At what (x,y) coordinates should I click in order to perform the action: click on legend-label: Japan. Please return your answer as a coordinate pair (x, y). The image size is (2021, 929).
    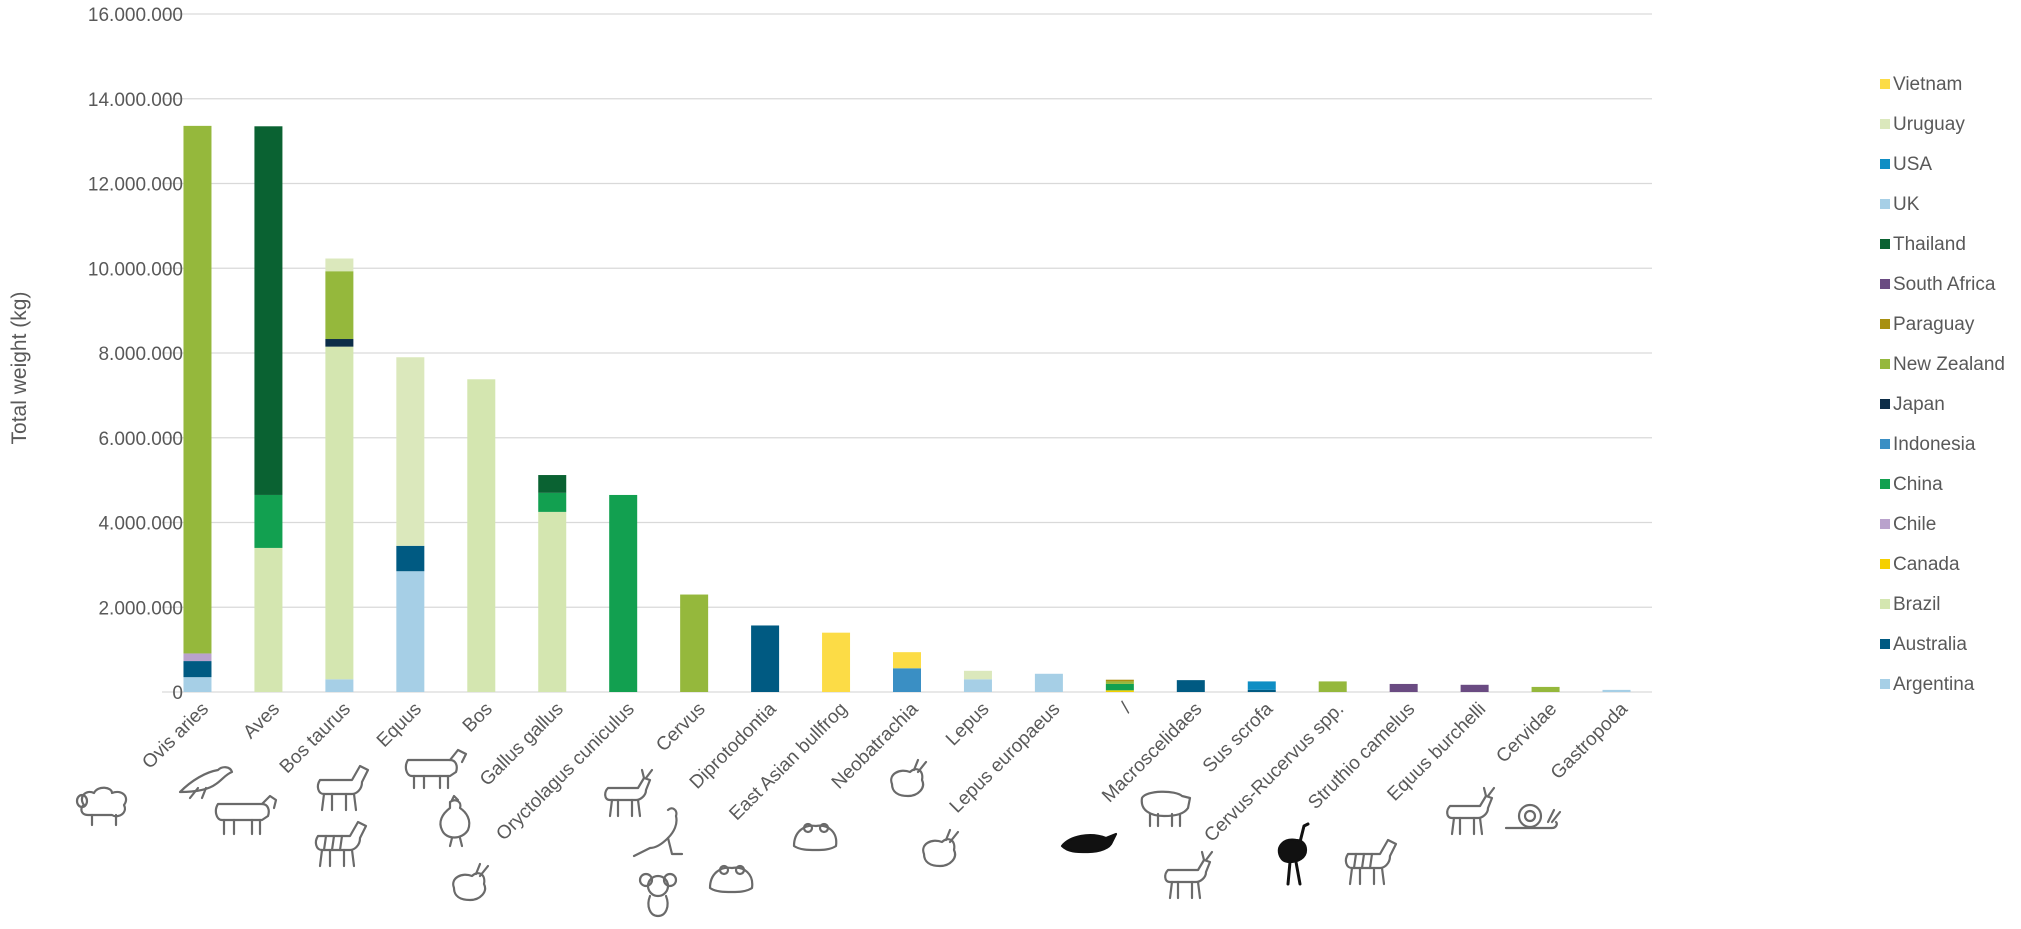
    Looking at the image, I should click on (1919, 404).